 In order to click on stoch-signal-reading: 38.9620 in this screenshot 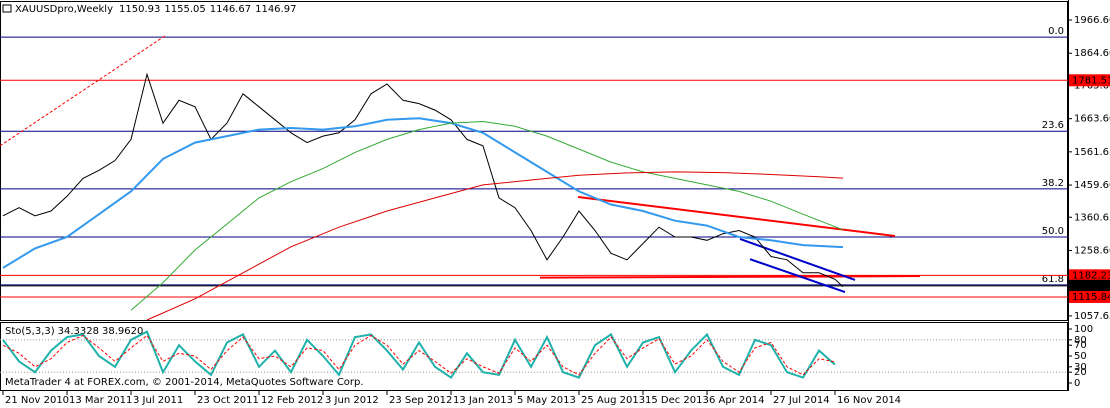, I will do `click(122, 331)`.